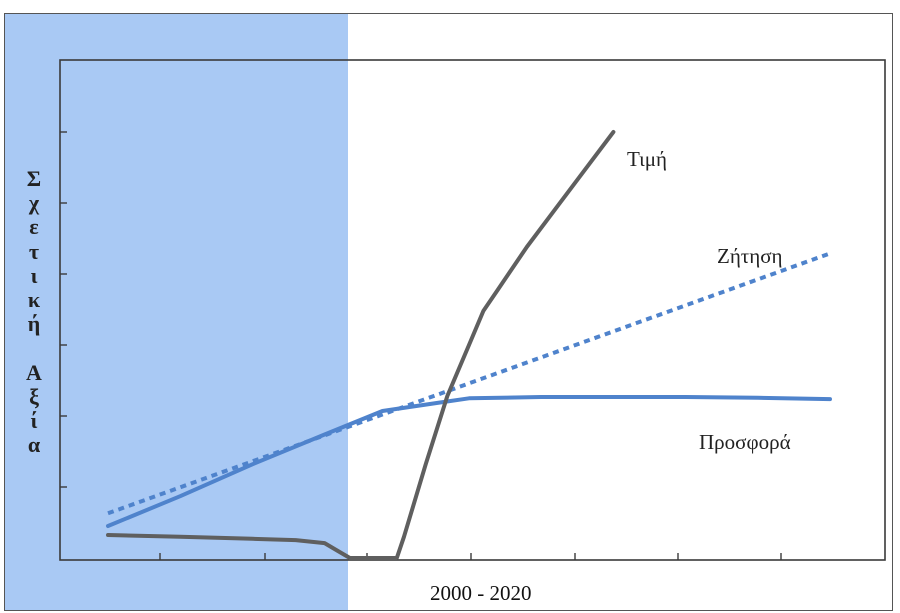 The width and height of the screenshot is (900, 613). I want to click on label-demand: Ζήτηση, so click(750, 256).